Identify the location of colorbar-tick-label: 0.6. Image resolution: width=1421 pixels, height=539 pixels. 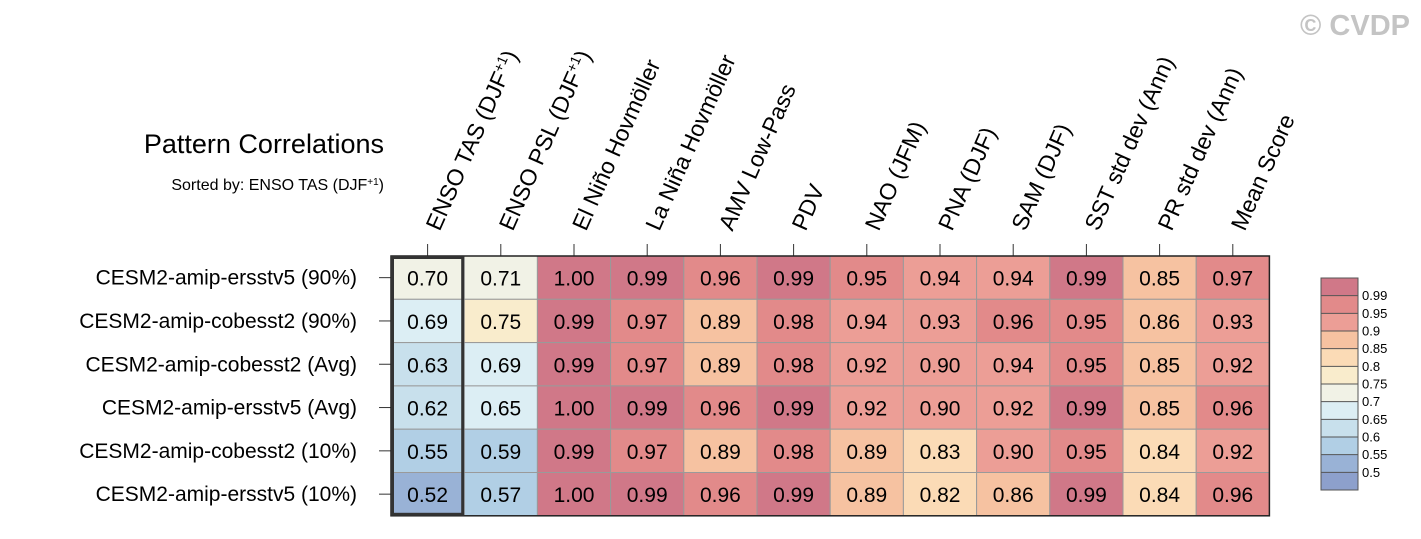
(1371, 437).